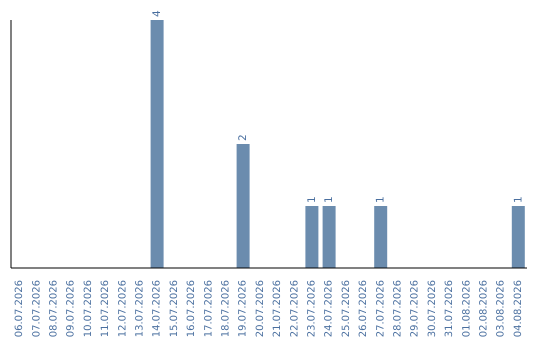  Describe the element at coordinates (380, 309) in the screenshot. I see `x-tick-label: 27.07.2026` at that location.